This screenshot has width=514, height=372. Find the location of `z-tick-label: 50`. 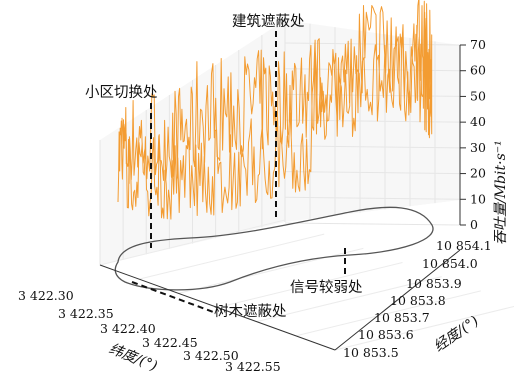

z-tick-label: 50 is located at coordinates (478, 95).